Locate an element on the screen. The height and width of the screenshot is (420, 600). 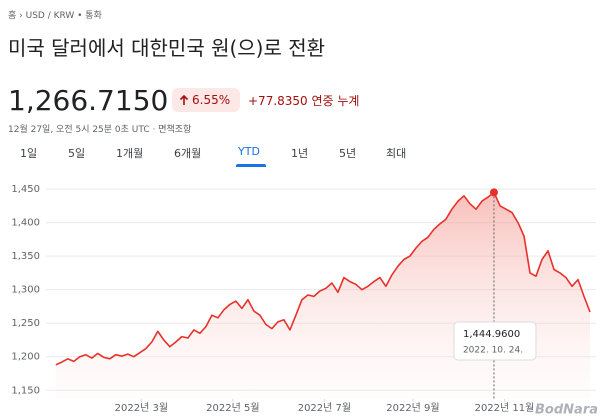
y-tick-label: 1,250 is located at coordinates (25, 323).